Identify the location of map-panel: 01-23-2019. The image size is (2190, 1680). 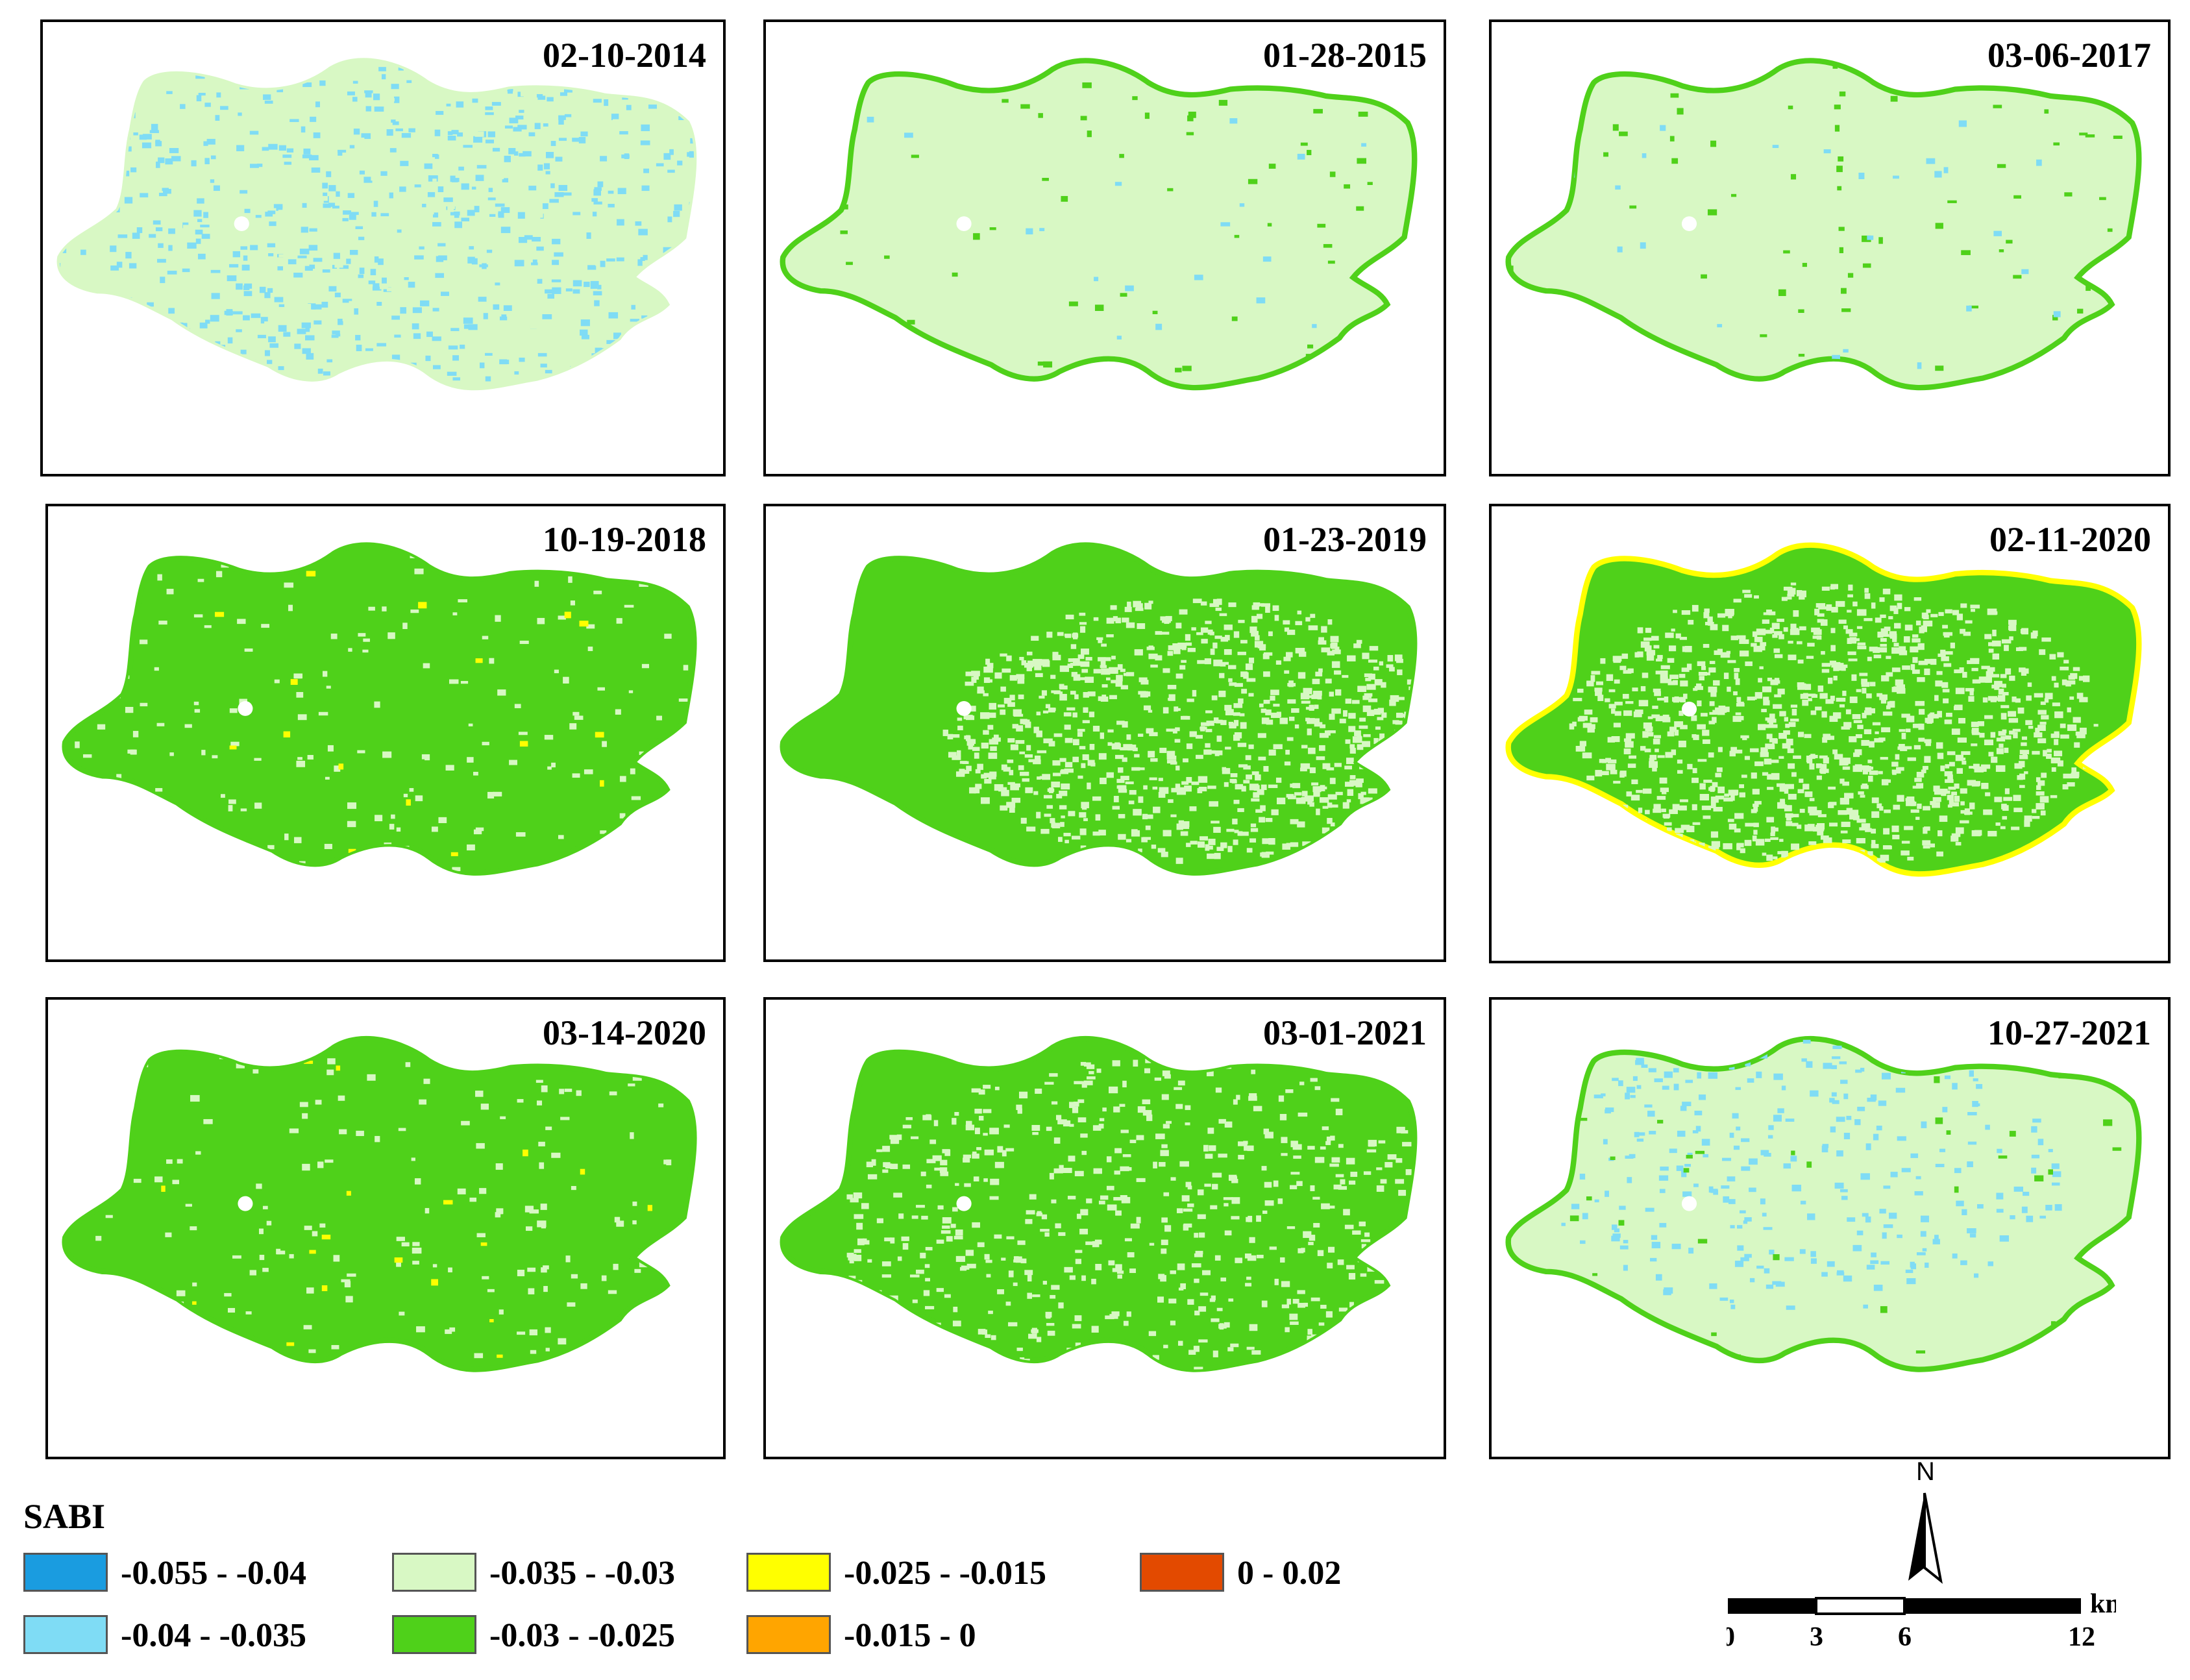
(1104, 733).